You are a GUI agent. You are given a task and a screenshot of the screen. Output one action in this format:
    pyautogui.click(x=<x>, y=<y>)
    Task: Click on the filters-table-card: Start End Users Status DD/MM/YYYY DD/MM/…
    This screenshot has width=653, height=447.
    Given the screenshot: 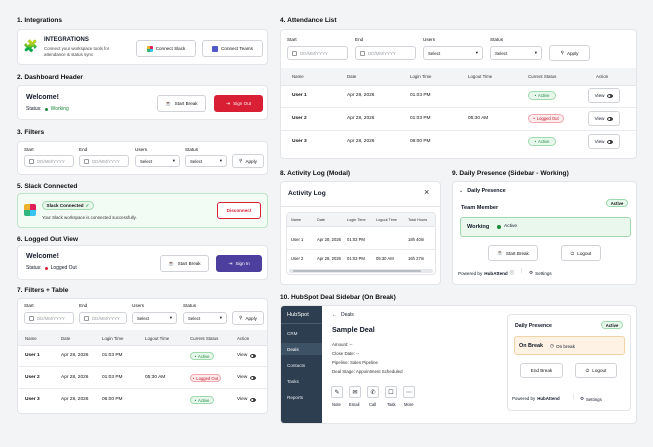 What is the action you would take?
    pyautogui.click(x=142, y=356)
    